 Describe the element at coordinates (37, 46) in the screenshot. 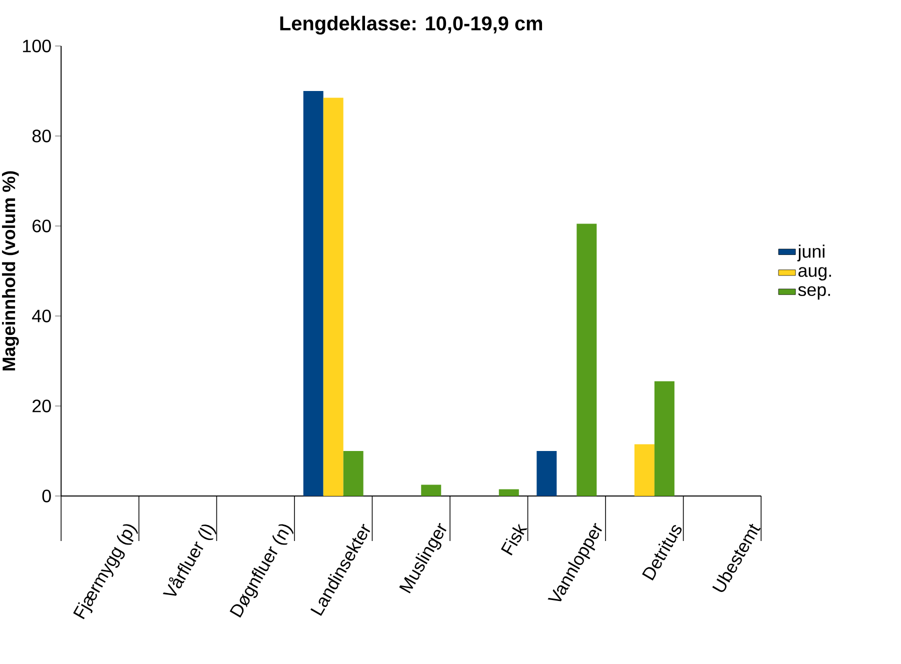

I see `y-tick-label: 100` at that location.